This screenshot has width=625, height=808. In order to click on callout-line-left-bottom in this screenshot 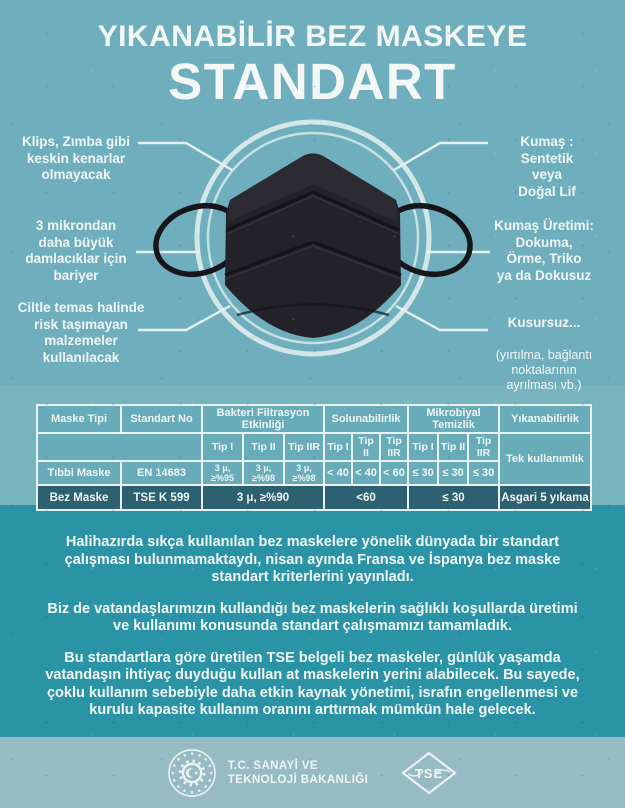, I will do `click(184, 318)`.